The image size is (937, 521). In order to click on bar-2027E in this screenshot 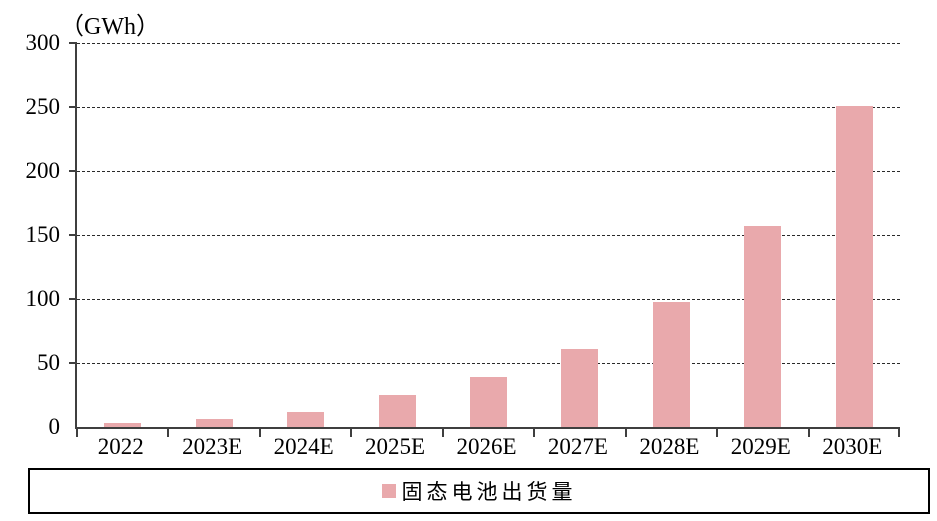, I will do `click(580, 387)`.